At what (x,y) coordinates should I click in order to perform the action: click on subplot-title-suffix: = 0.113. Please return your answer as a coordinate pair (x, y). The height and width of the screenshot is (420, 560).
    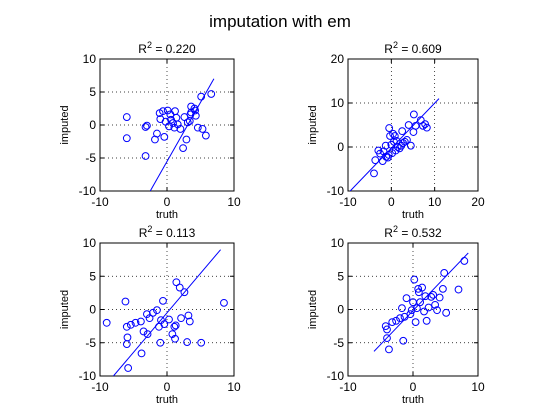
    Looking at the image, I should click on (173, 233).